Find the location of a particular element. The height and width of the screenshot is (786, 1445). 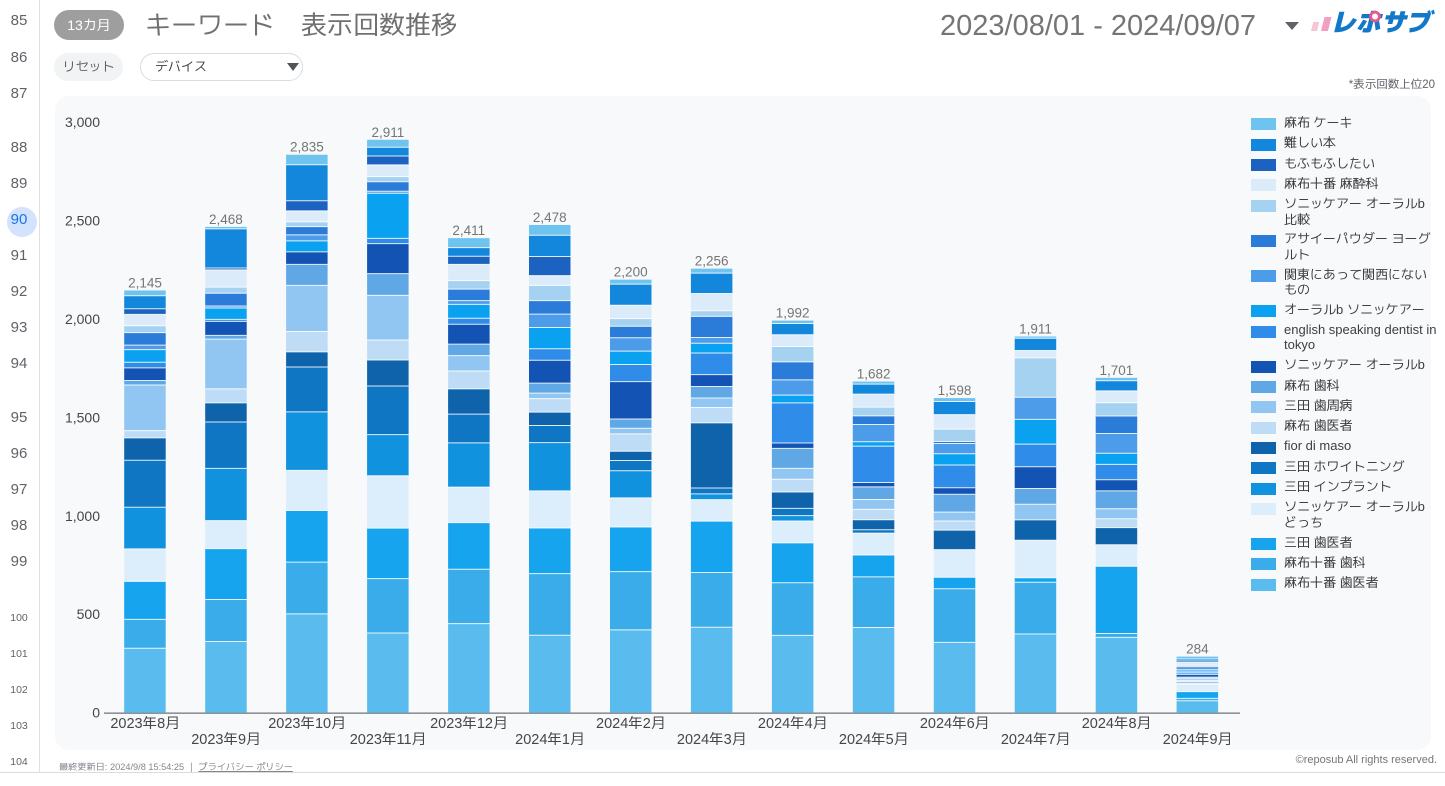

svg-text: レホサブ is located at coordinates (1383, 22).